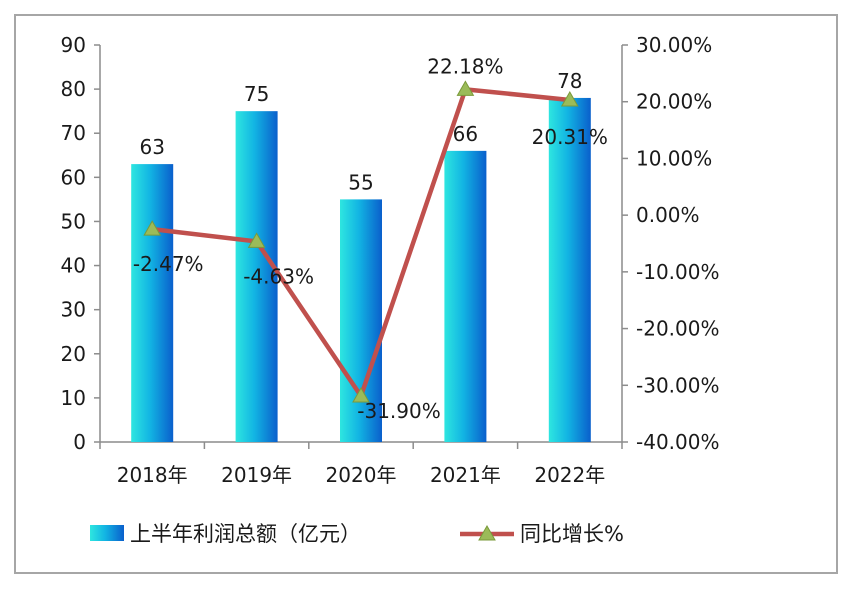 The height and width of the screenshot is (592, 857). Describe the element at coordinates (668, 215) in the screenshot. I see `right-tick-label: 0.00%` at that location.